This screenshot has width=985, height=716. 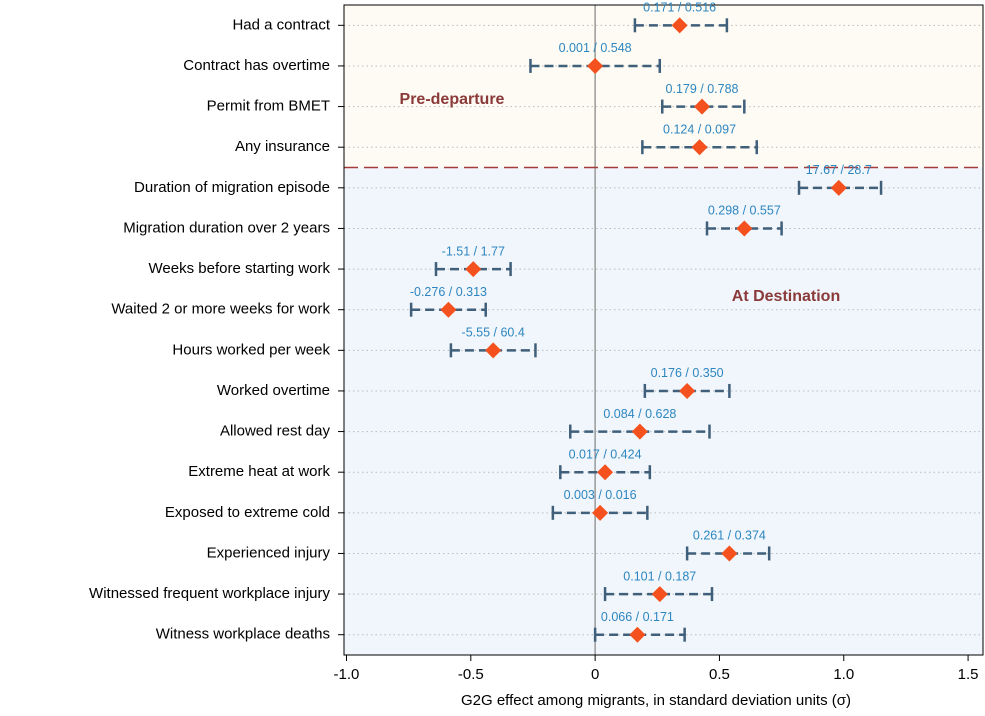 What do you see at coordinates (282, 146) in the screenshot?
I see `y-tick-label: Any insurance` at bounding box center [282, 146].